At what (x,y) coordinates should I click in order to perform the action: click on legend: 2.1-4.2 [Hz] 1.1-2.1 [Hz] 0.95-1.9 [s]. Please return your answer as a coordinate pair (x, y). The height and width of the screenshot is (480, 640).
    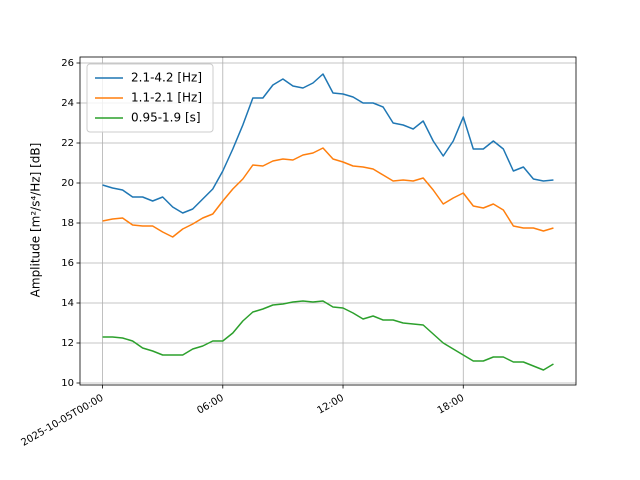
    Looking at the image, I should click on (150, 98).